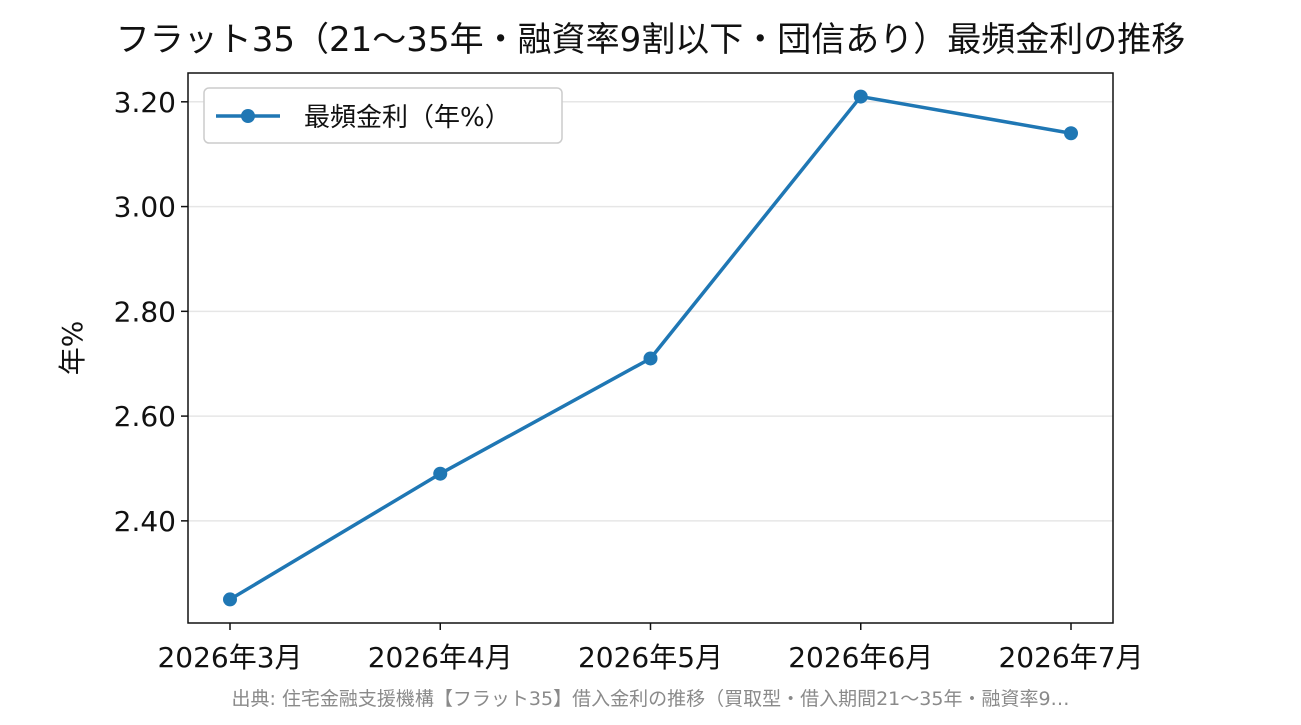  What do you see at coordinates (440, 657) in the screenshot?
I see `x-tick-label: 2026年4月` at bounding box center [440, 657].